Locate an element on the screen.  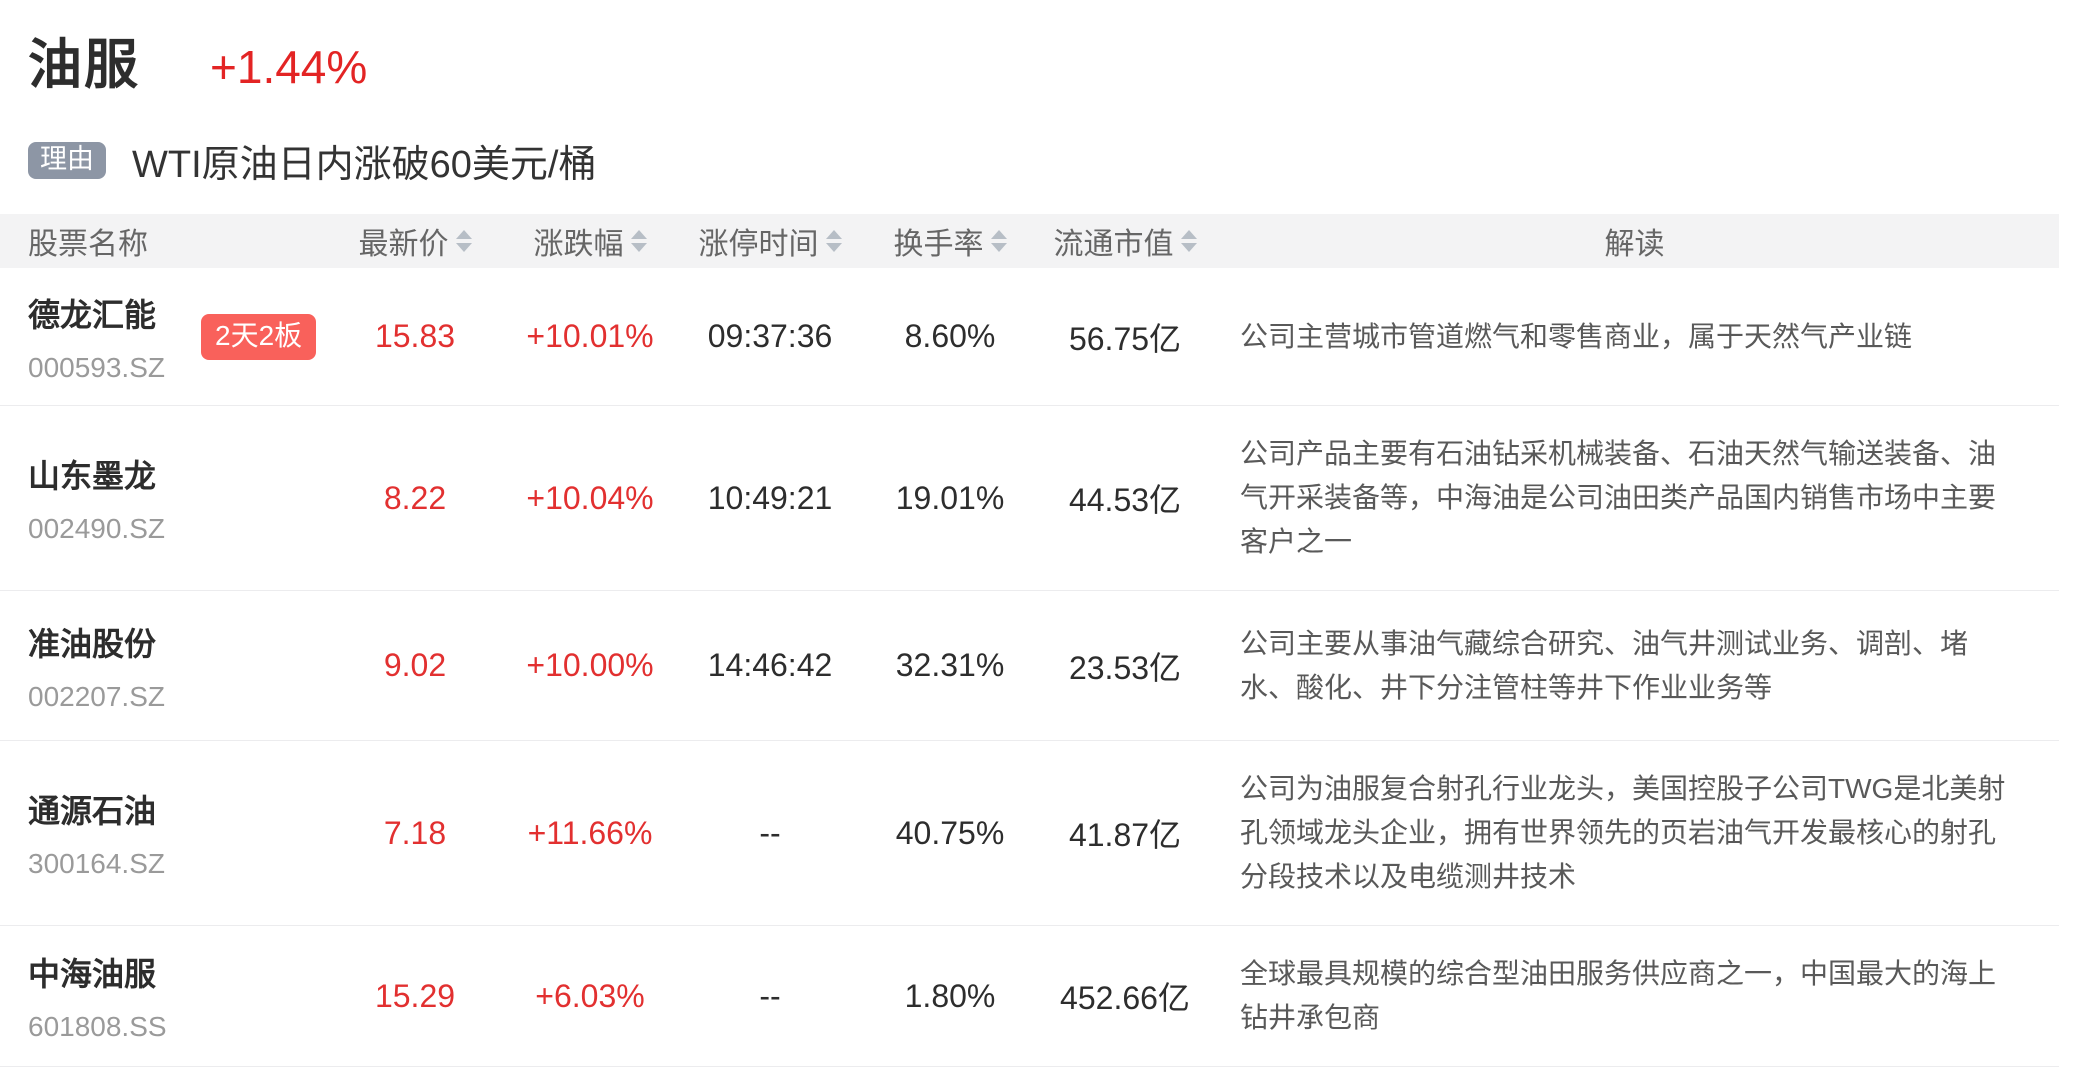
table-header-row: 股票名称 最新价 涨跌幅 涨停时间 换手率 流通市值 is located at coordinates (1029, 241).